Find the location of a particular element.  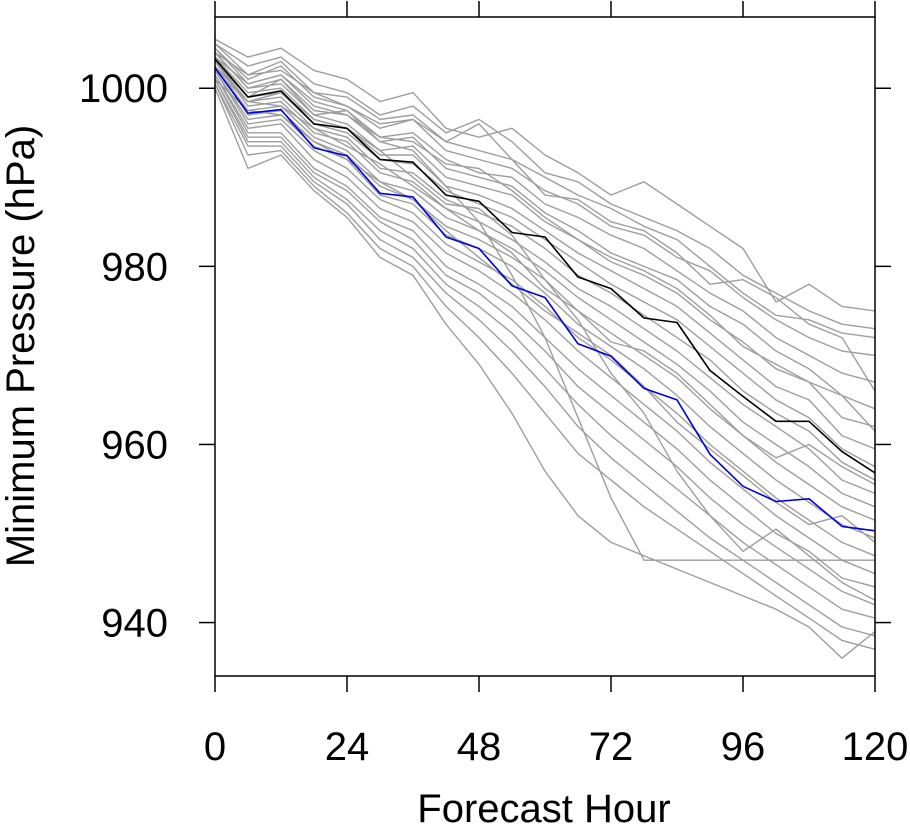

x-tick-label-24: 24 is located at coordinates (347, 747).